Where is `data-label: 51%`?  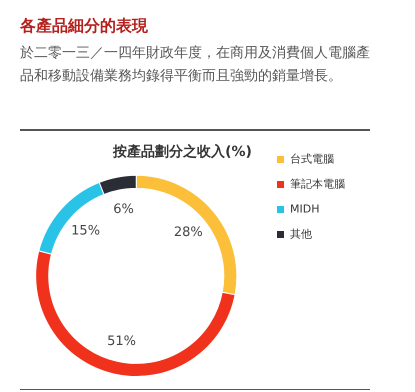
data-label: 51% is located at coordinates (121, 342).